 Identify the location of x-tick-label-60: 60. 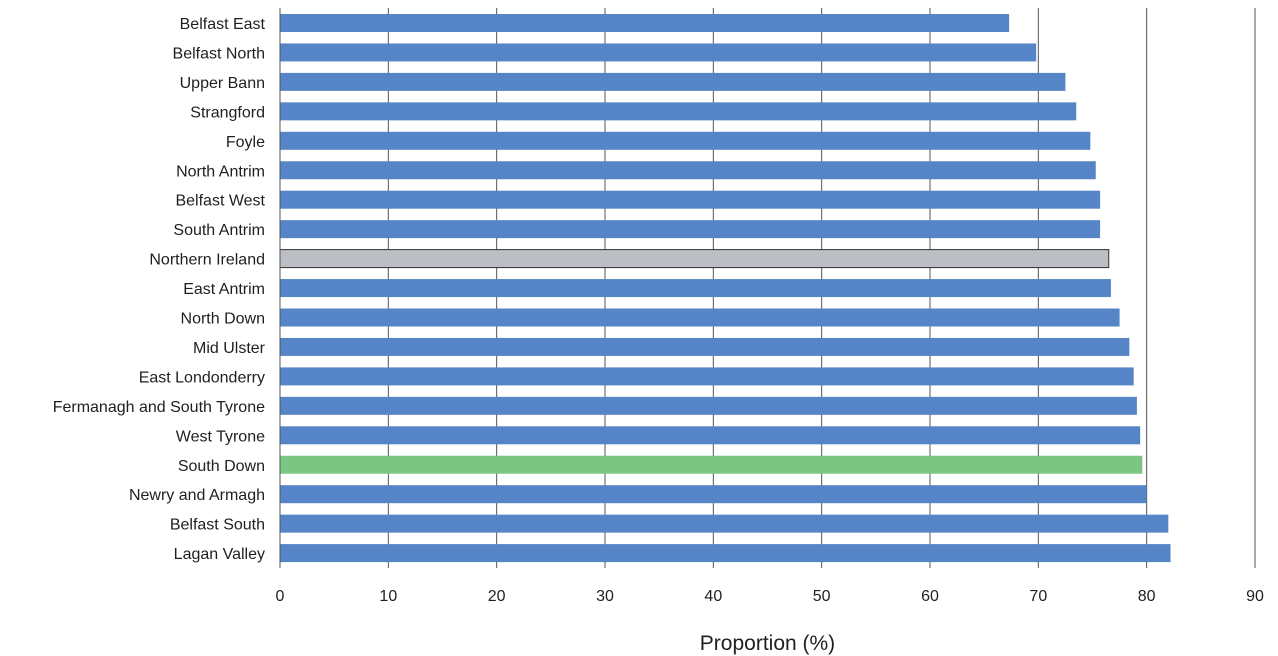
(930, 596).